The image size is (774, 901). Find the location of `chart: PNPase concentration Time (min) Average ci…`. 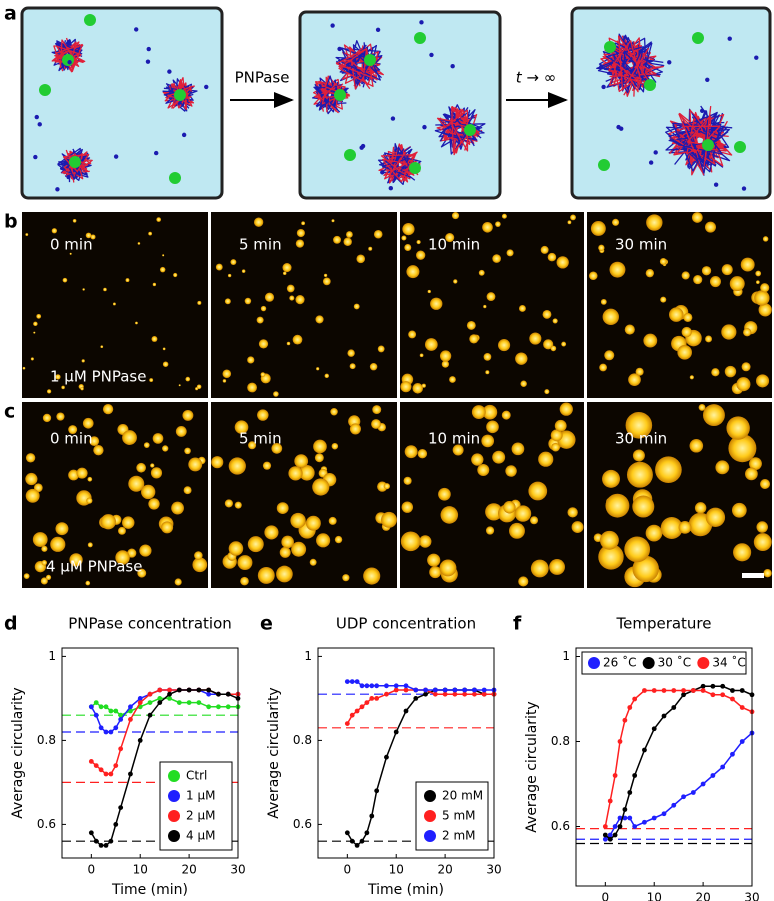

chart: PNPase concentration Time (min) Average ci… is located at coordinates (128, 757).